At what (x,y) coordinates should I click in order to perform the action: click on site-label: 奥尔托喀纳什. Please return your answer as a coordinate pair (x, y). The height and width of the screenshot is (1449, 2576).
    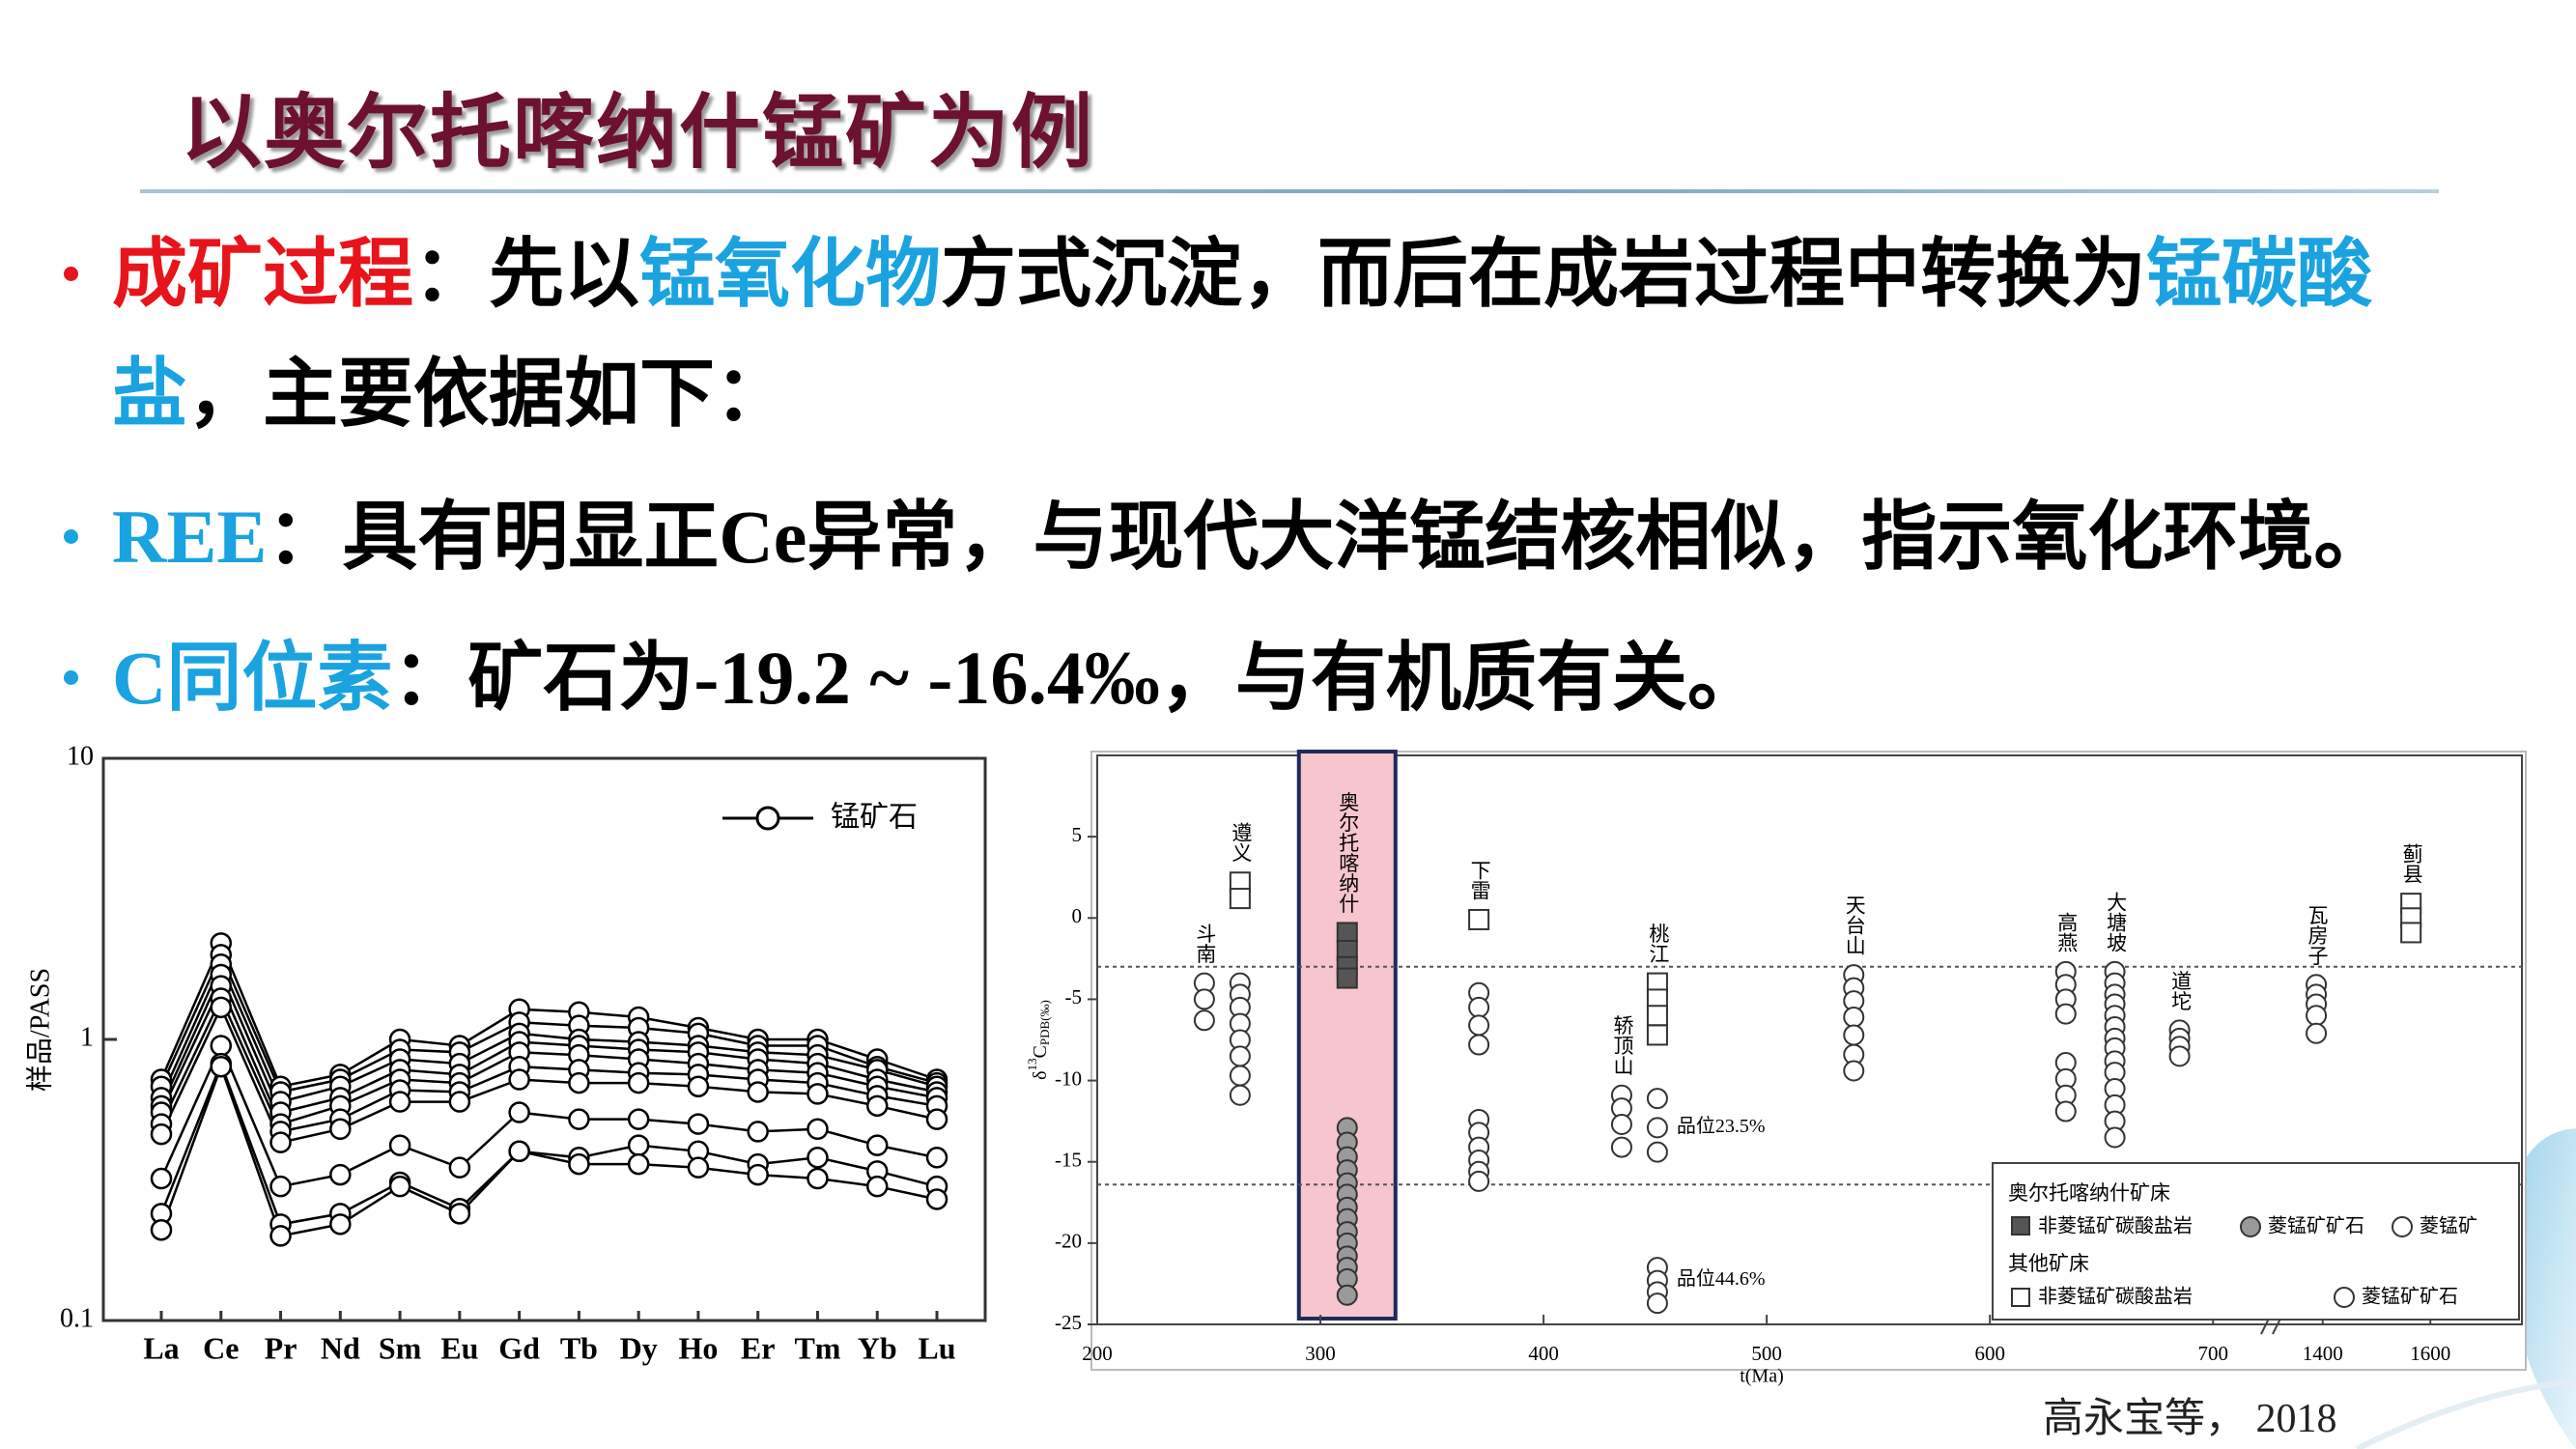
    Looking at the image, I should click on (1348, 852).